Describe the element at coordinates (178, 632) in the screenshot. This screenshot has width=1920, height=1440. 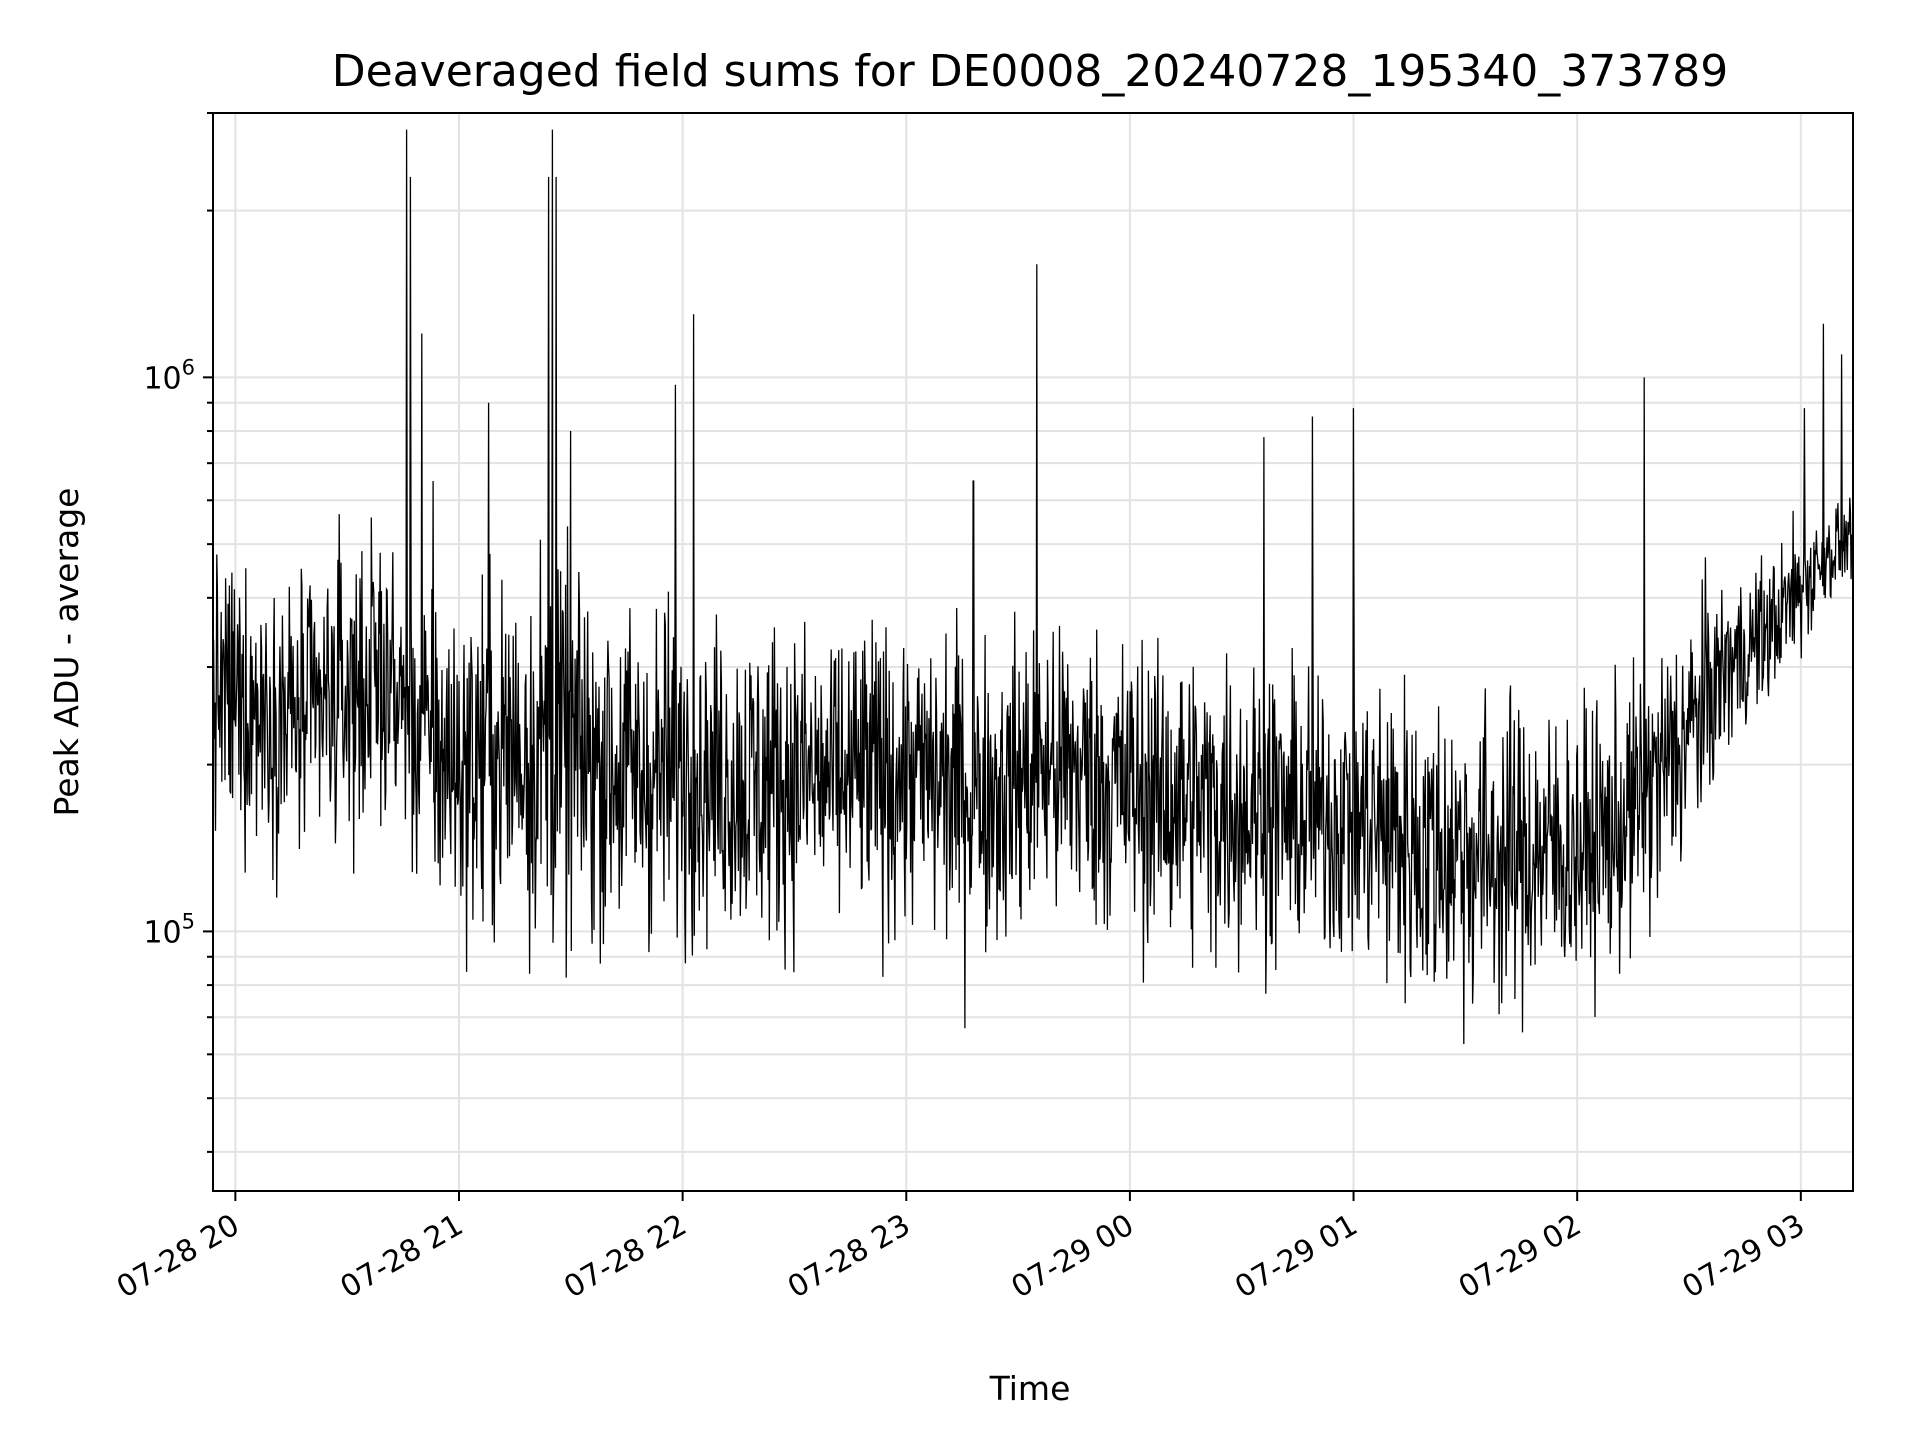
I see `y-axis: 10⁵ 10⁶` at that location.